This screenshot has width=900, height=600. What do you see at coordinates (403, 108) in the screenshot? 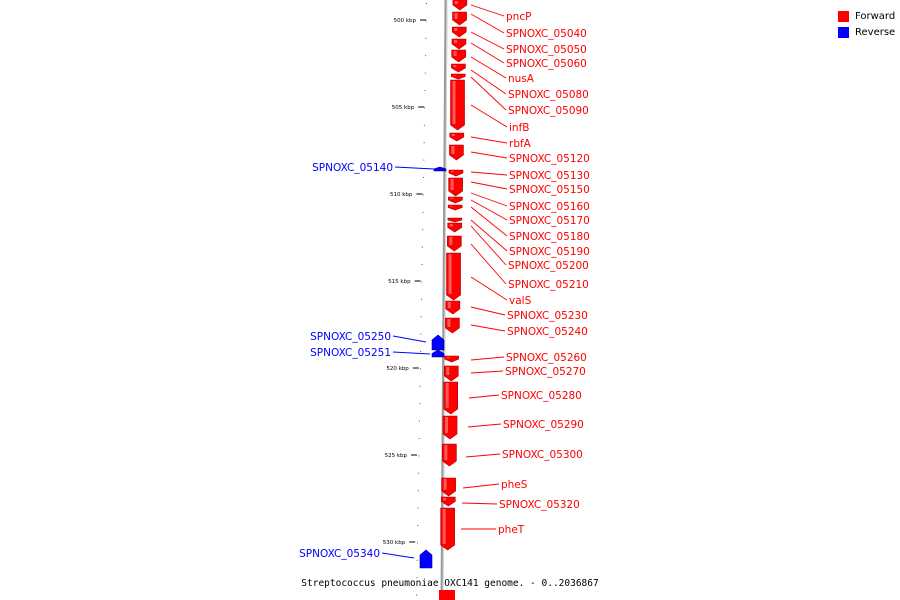
I see `scale-tick-label: 505 kbp` at bounding box center [403, 108].